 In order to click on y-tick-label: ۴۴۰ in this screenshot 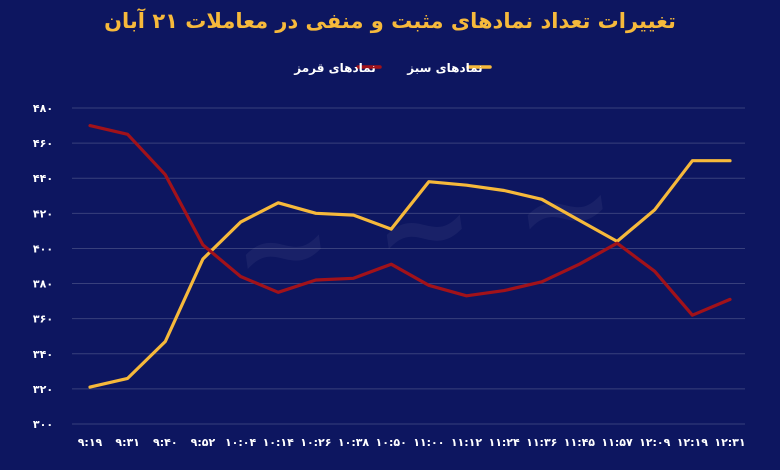, I will do `click(43, 178)`.